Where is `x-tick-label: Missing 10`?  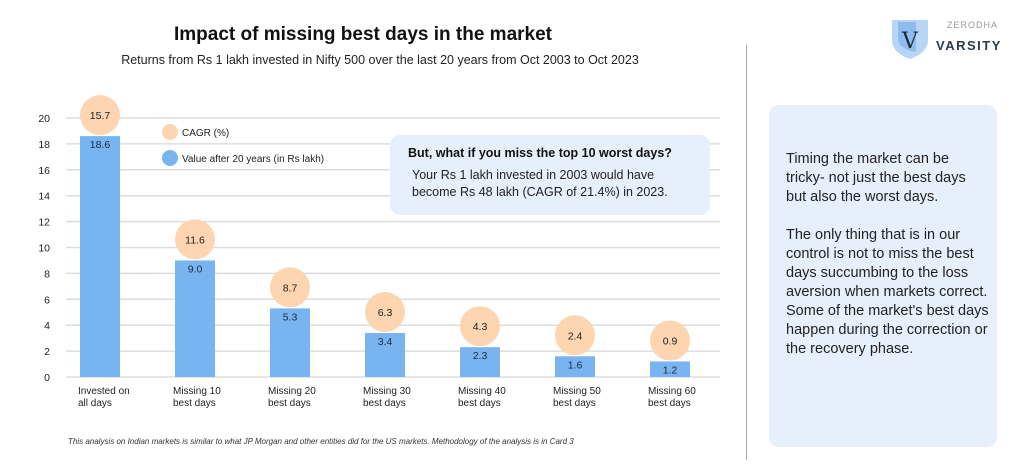
x-tick-label: Missing 10 is located at coordinates (197, 391).